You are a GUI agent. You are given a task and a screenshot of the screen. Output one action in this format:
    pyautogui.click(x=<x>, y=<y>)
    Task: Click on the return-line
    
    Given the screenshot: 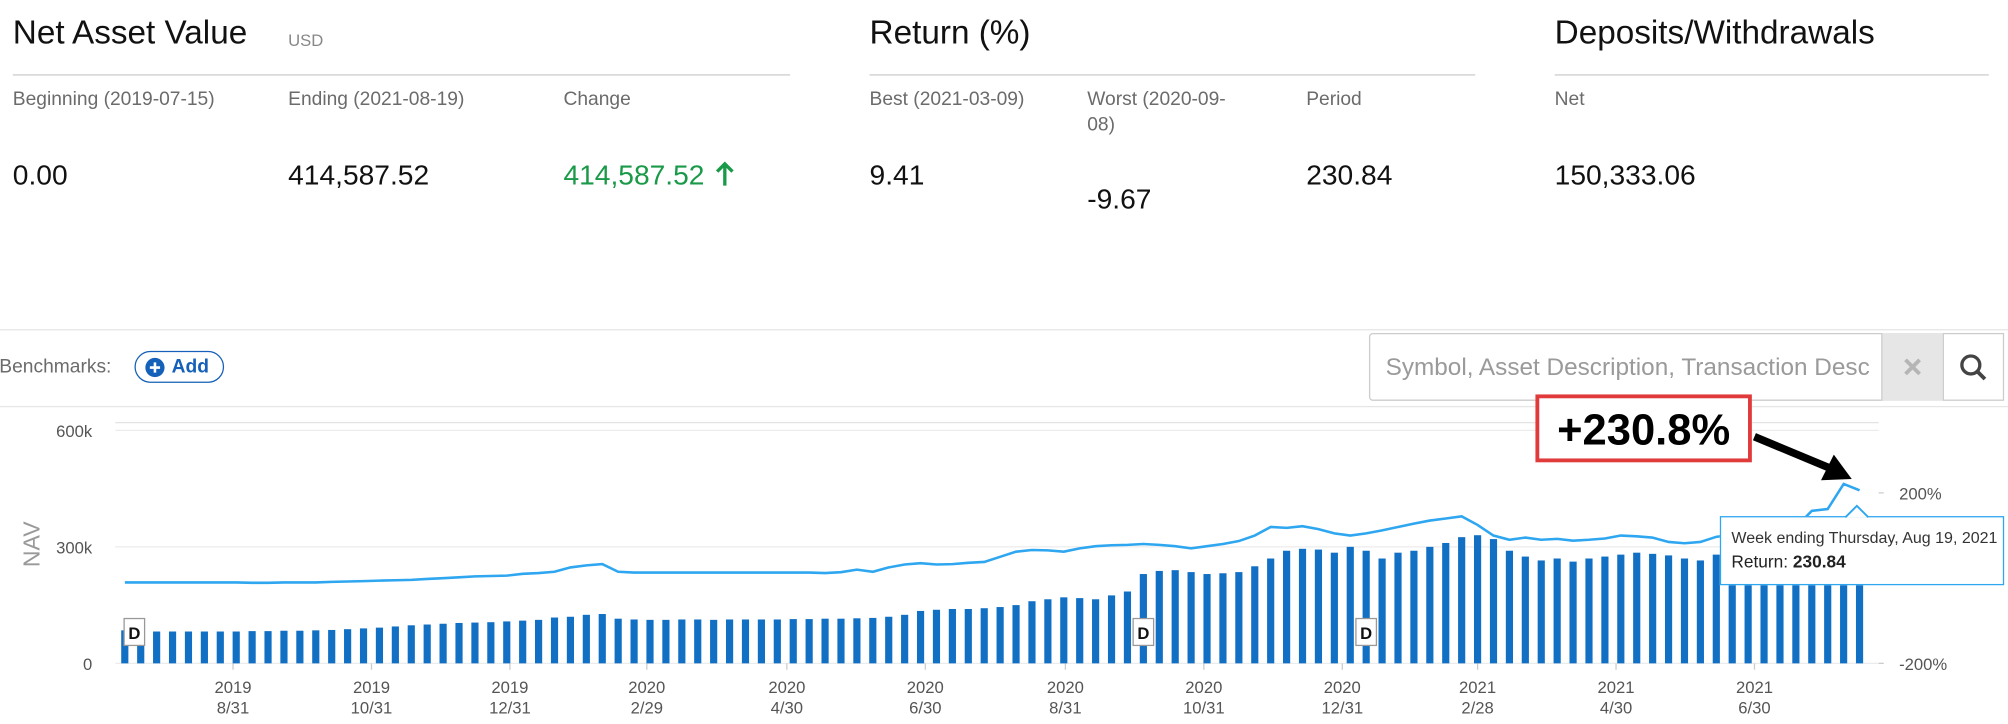 What is the action you would take?
    pyautogui.click(x=992, y=533)
    